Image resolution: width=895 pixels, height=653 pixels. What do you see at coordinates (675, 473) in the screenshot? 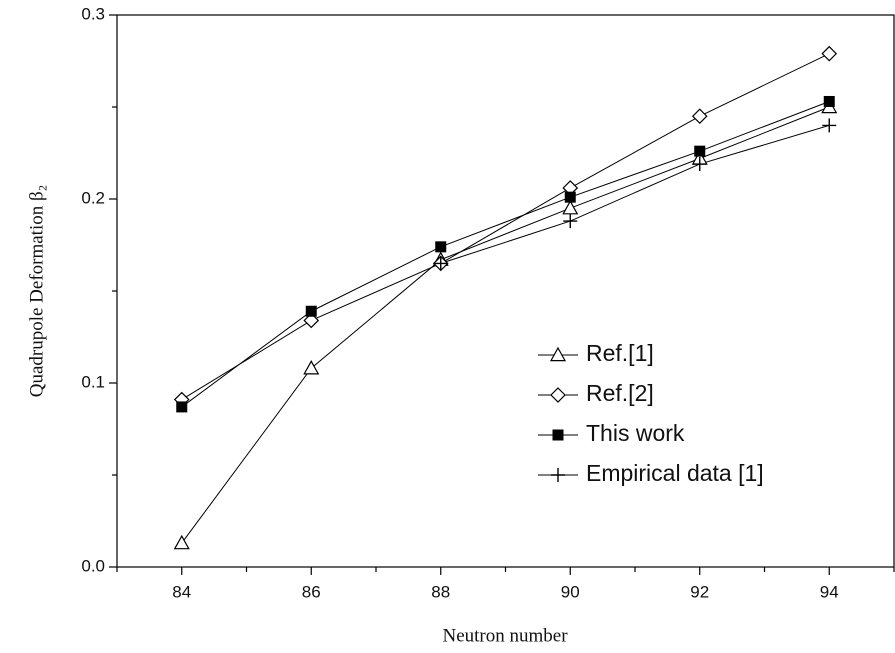
I see `legend-label: Empirical data [1]` at bounding box center [675, 473].